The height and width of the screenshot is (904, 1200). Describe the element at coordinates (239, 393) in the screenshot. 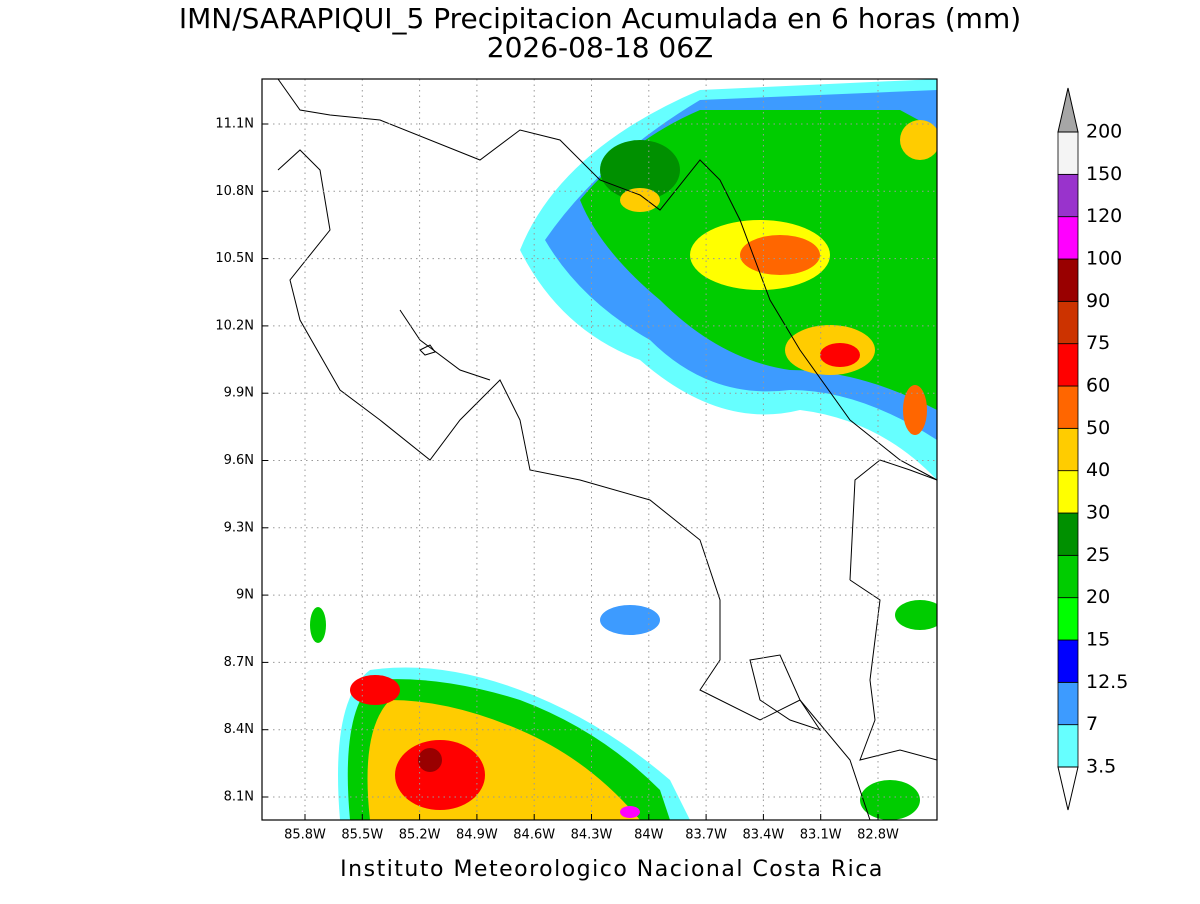

I see `lat-label: 9.9N` at that location.